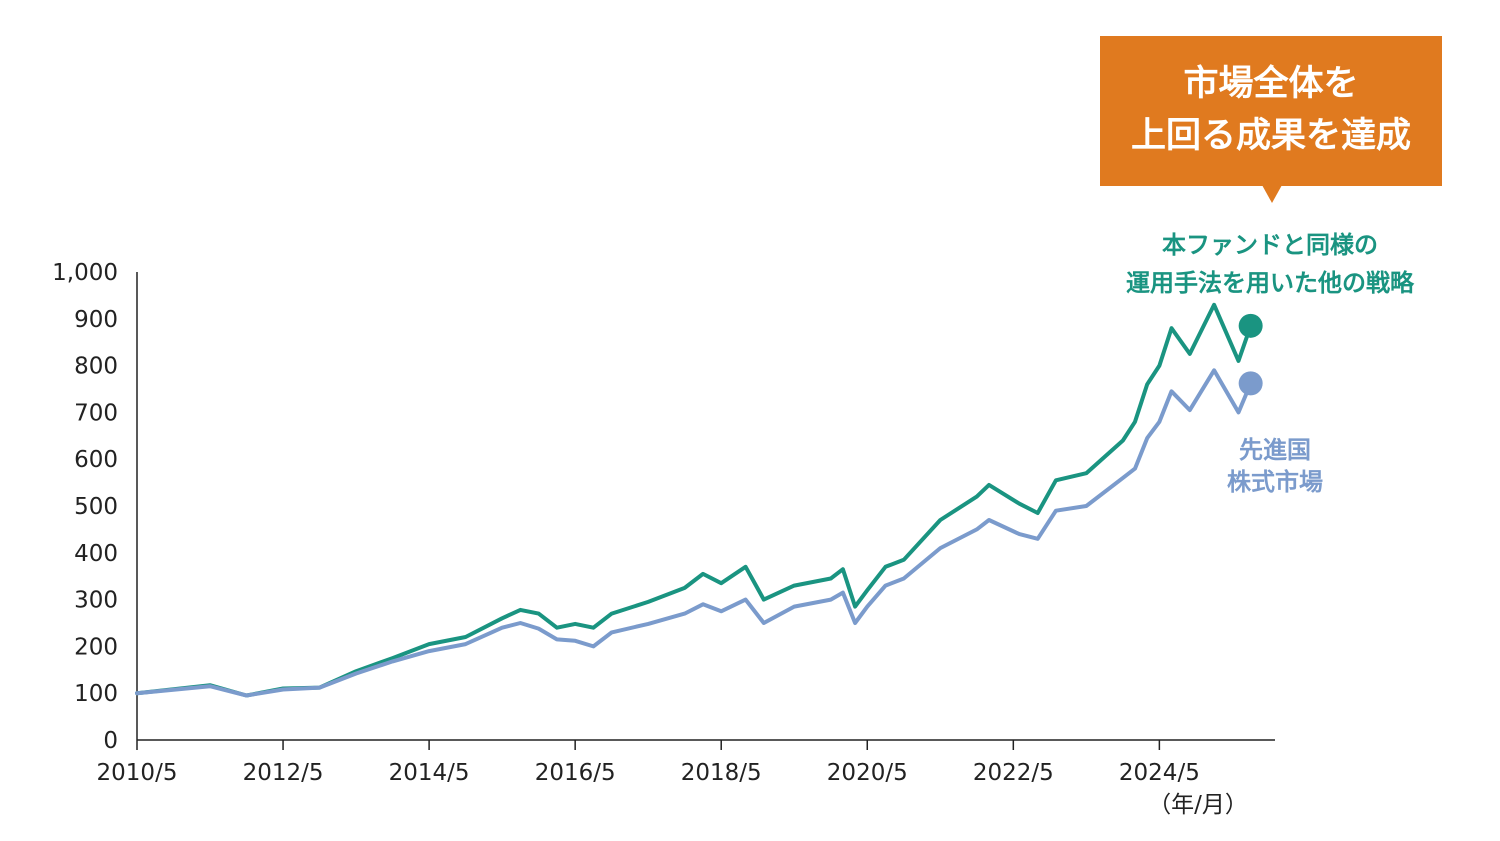 The width and height of the screenshot is (1500, 841). I want to click on y-tick-label: 900, so click(96, 320).